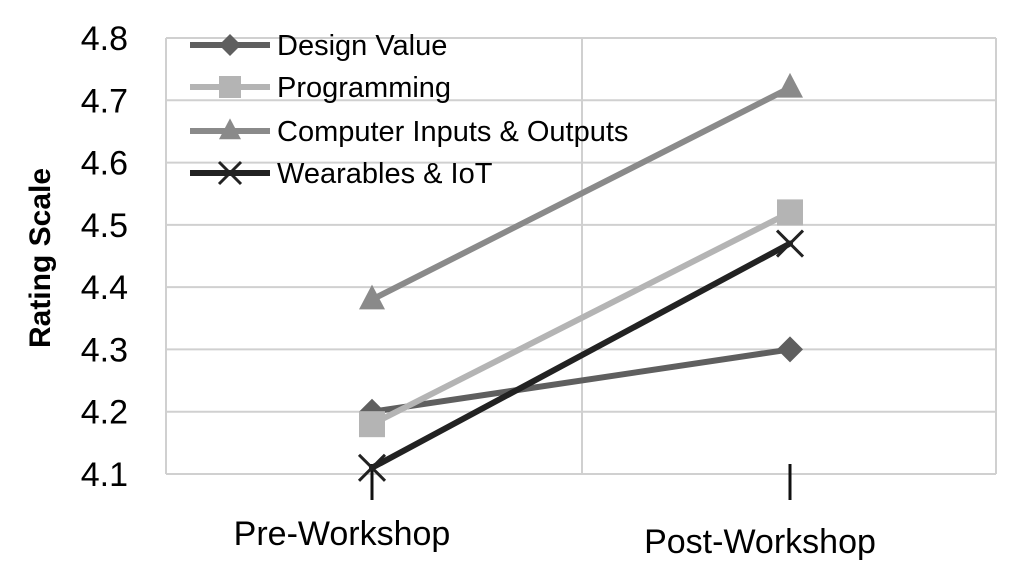 The image size is (1022, 582). Describe the element at coordinates (364, 88) in the screenshot. I see `legend-label: Programming` at that location.